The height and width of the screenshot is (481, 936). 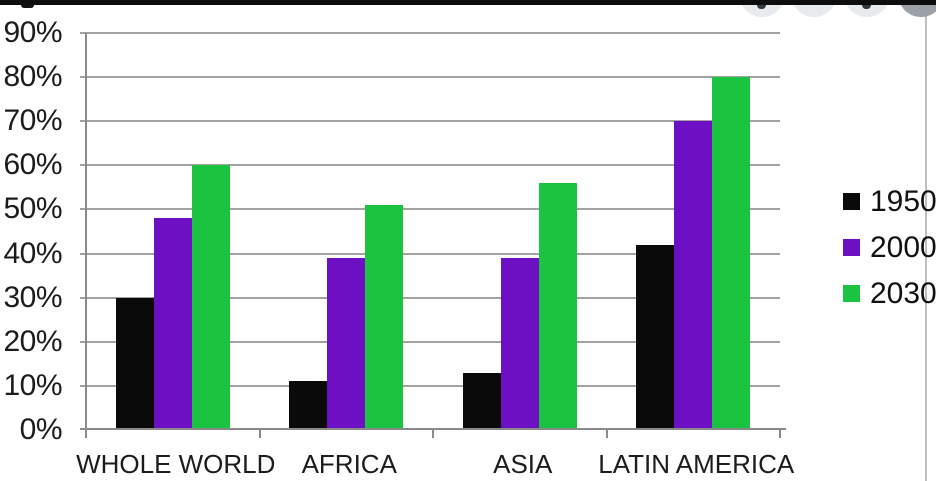 What do you see at coordinates (557, 306) in the screenshot?
I see `bar-2030-asia` at bounding box center [557, 306].